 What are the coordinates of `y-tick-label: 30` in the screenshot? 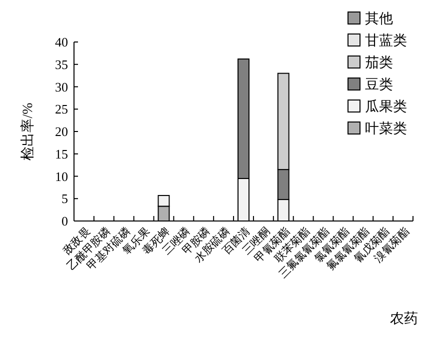 It's located at (61, 86).